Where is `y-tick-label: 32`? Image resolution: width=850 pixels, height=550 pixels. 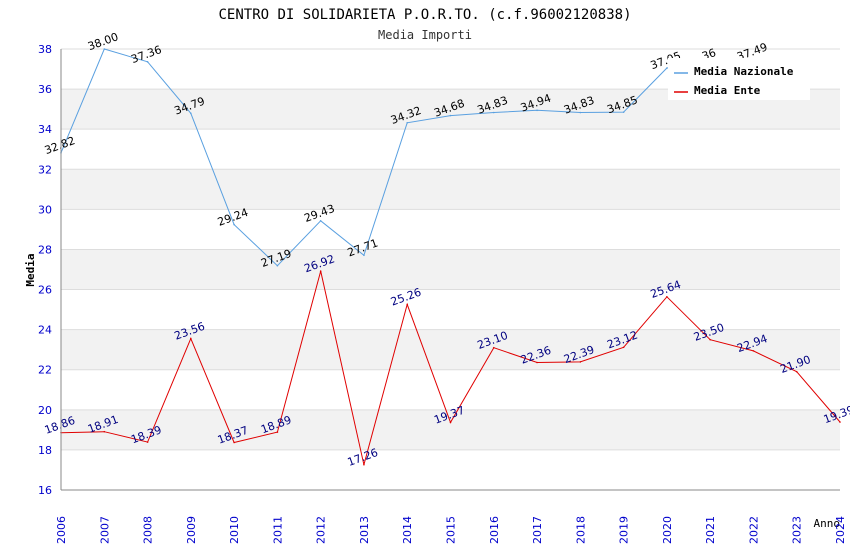
y-tick-label: 32 is located at coordinates (45, 169).